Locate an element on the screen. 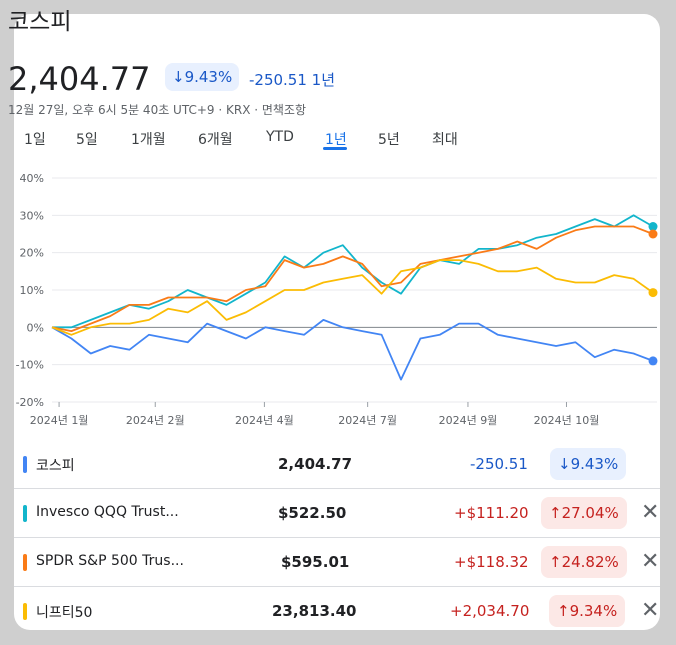  y-tick-label: 30% is located at coordinates (32, 215).